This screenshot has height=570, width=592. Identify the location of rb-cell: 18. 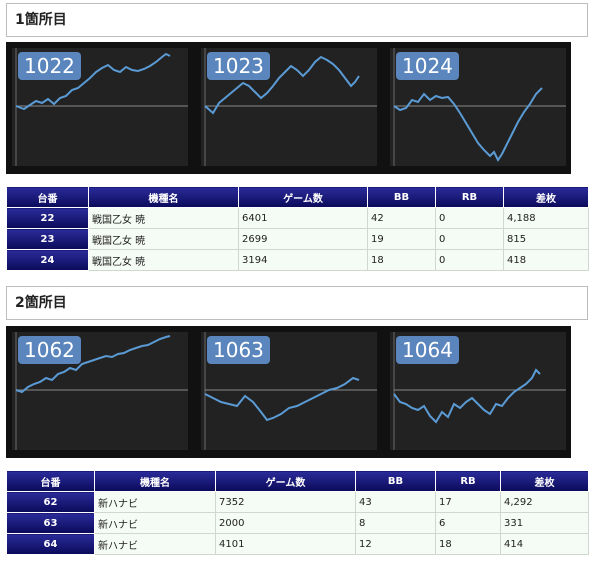
(468, 544).